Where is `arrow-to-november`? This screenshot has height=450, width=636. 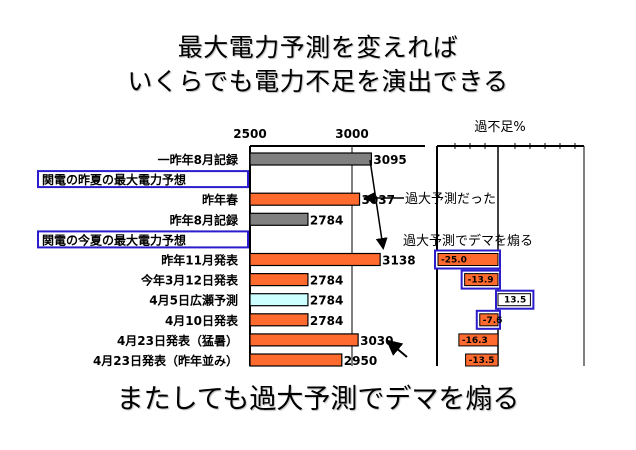
arrow-to-november is located at coordinates (378, 204).